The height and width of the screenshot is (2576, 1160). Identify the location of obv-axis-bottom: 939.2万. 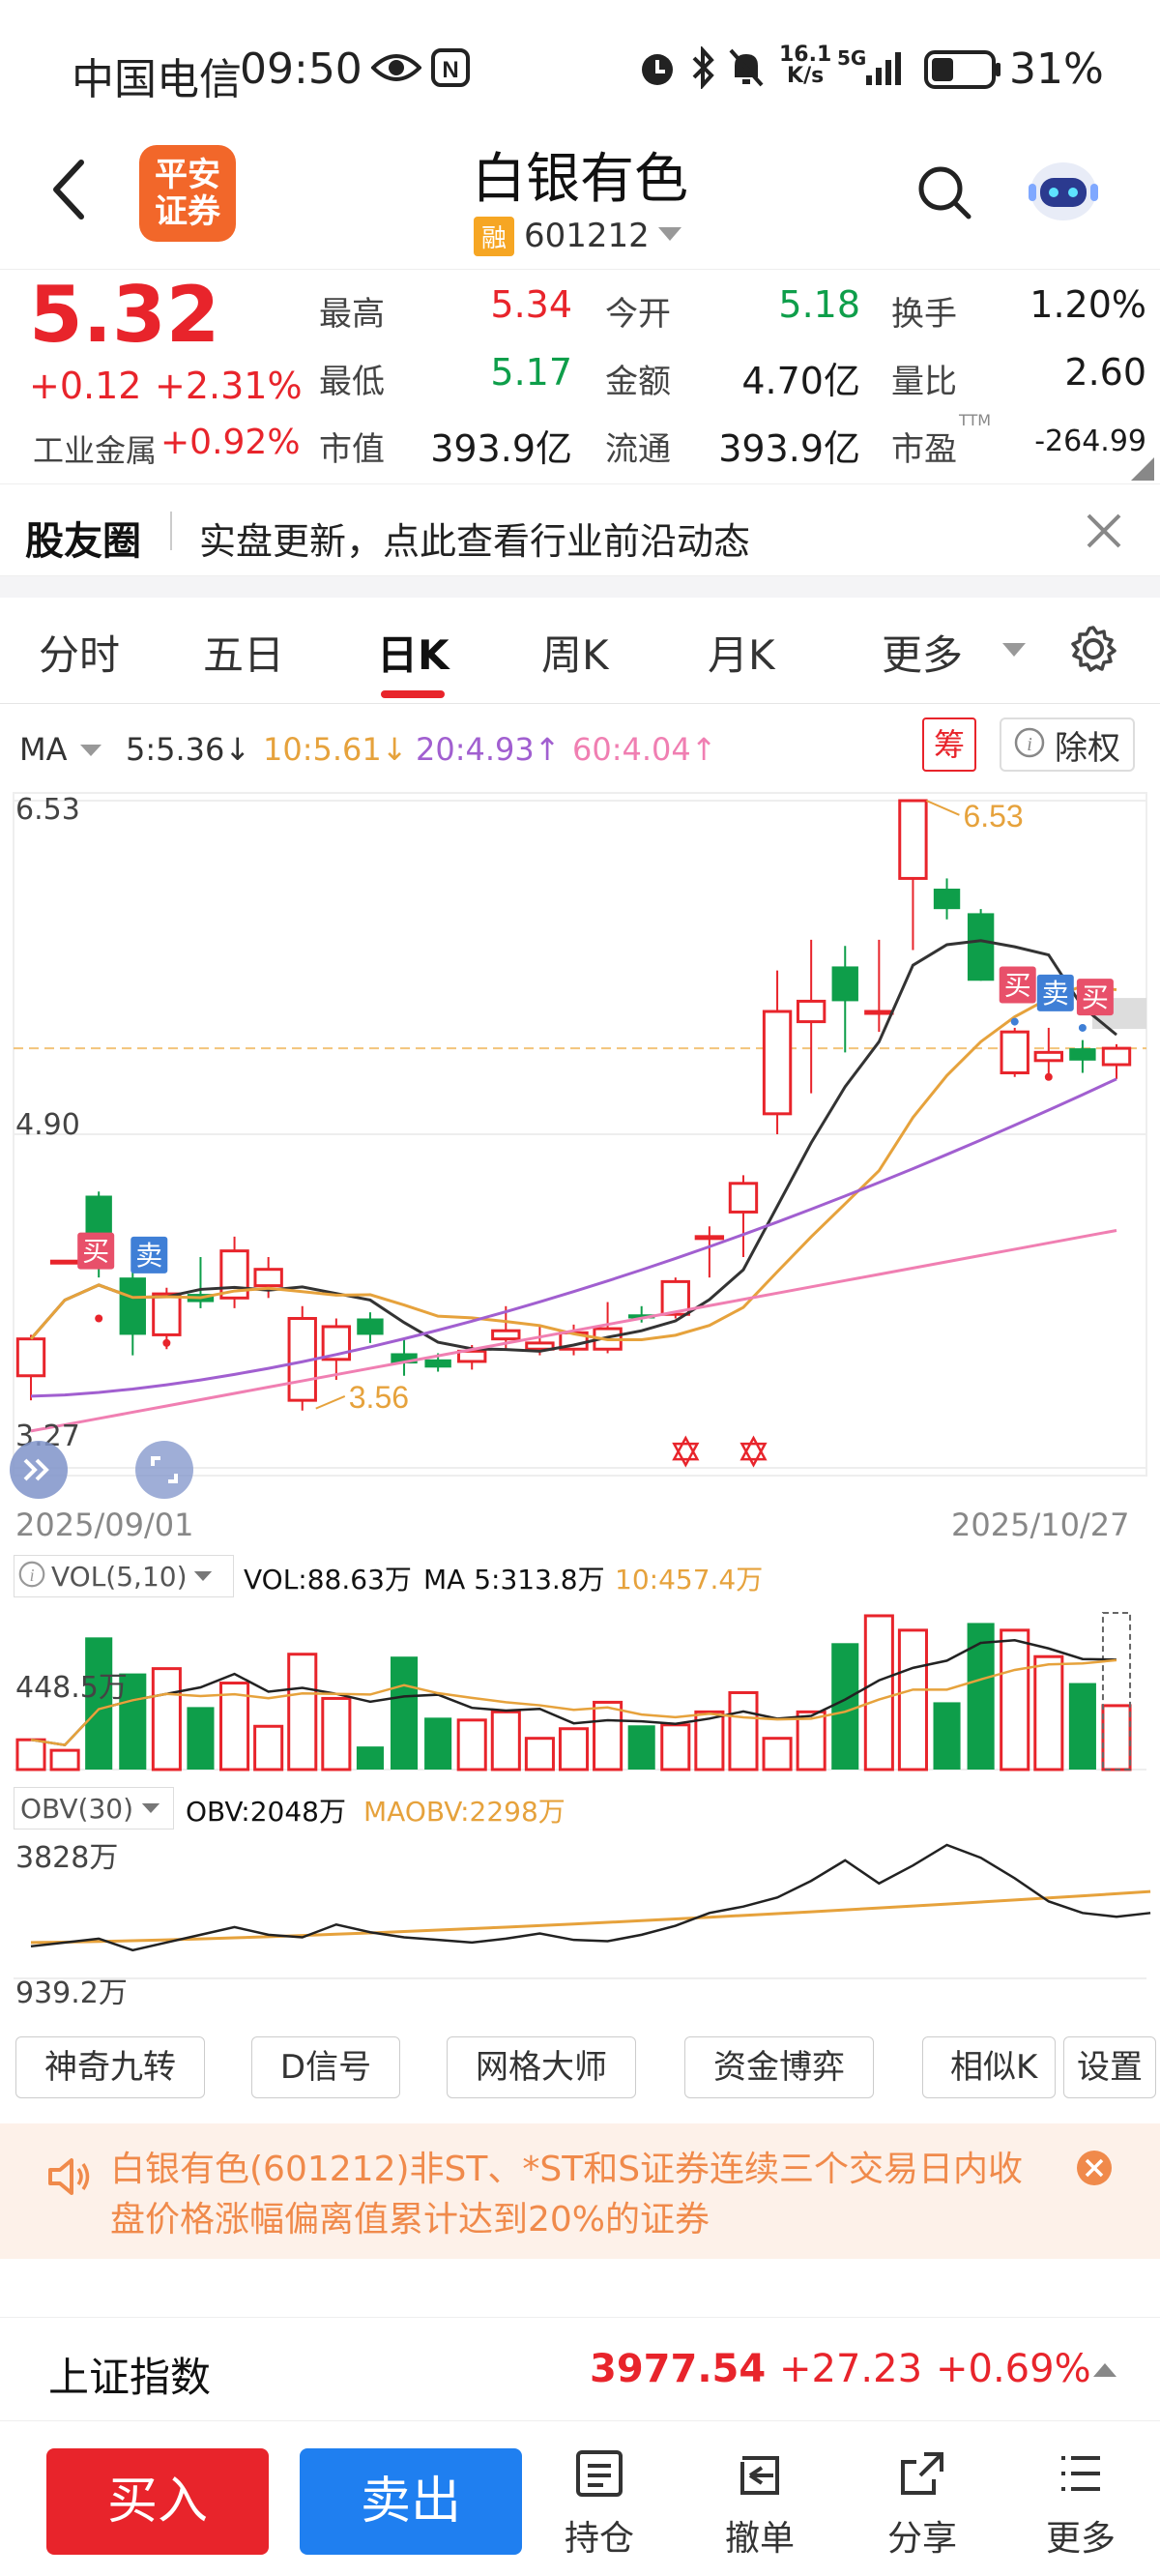
(71, 1993).